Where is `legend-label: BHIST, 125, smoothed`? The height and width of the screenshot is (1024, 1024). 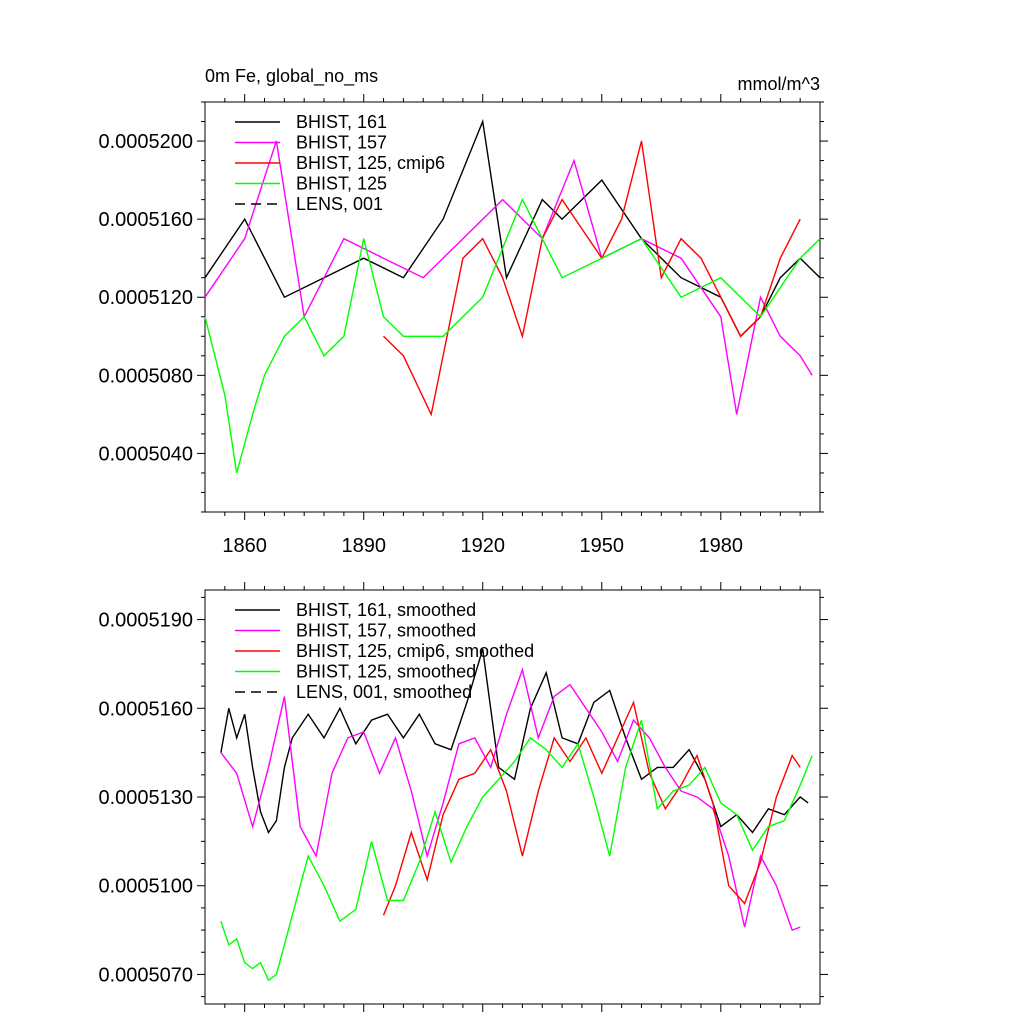 legend-label: BHIST, 125, smoothed is located at coordinates (386, 672).